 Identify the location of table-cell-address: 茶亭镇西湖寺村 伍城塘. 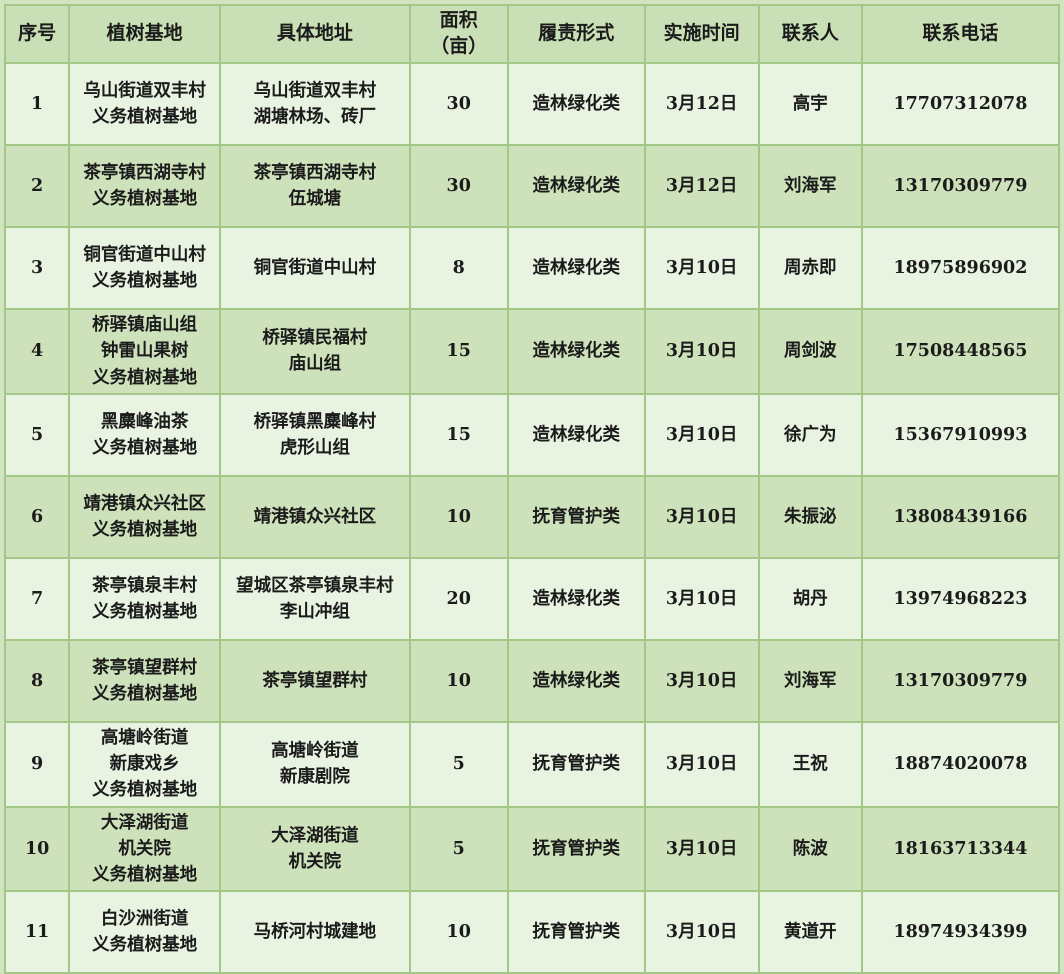
(315, 186).